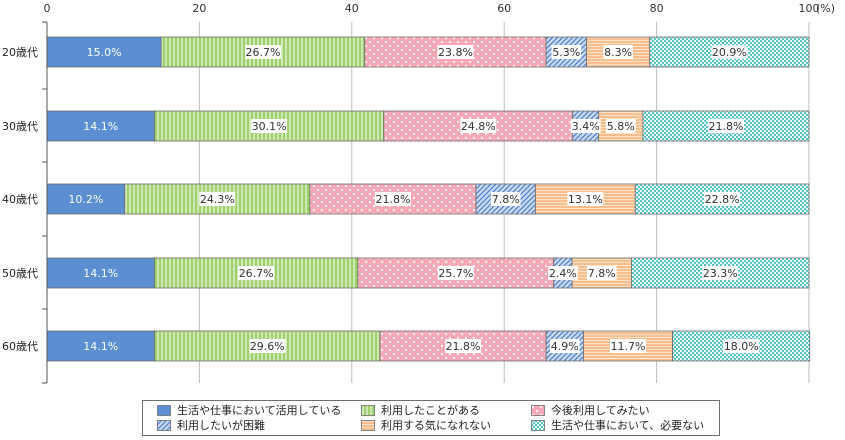 The image size is (845, 440). What do you see at coordinates (436, 425) in the screenshot?
I see `legend-label: 利用する気になれない` at bounding box center [436, 425].